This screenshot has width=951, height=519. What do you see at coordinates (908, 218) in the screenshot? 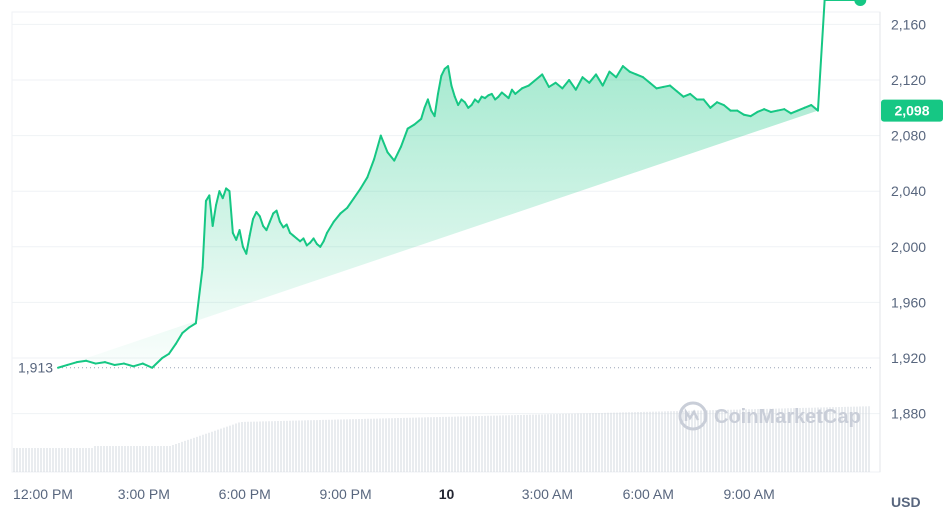
I see `y-axis: 1,880 1,920 1,960 2,000 2,040 2,080 2,120 2,160` at bounding box center [908, 218].